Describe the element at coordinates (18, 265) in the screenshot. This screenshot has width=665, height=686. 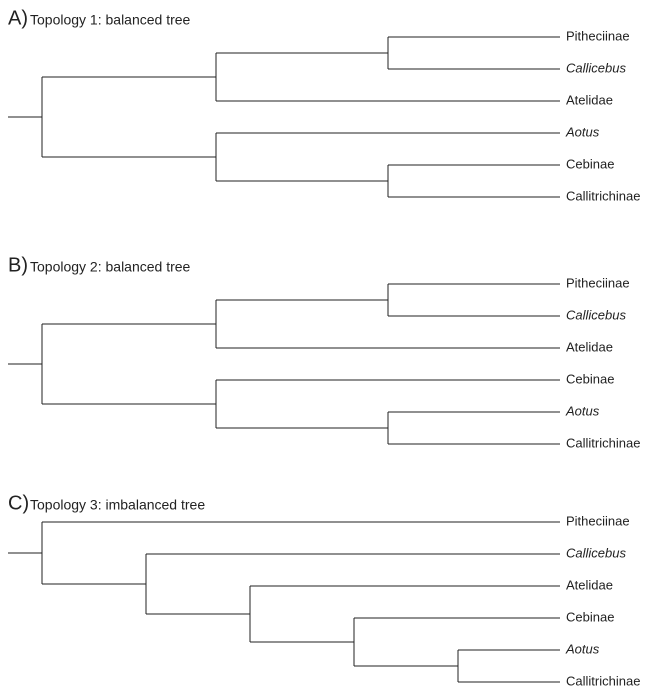
I see `panel-letter: B)` at that location.